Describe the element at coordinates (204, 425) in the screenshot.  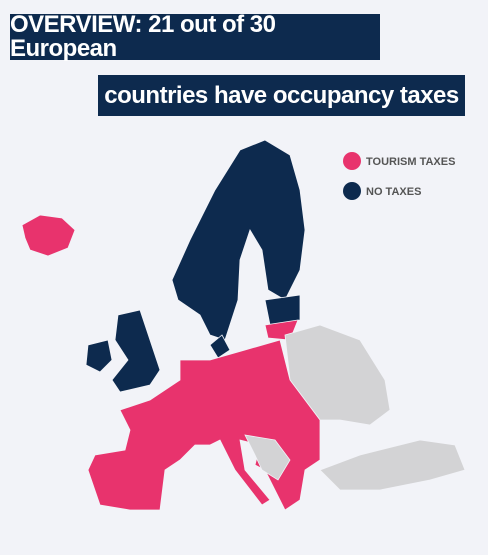
I see `continental-europe` at that location.